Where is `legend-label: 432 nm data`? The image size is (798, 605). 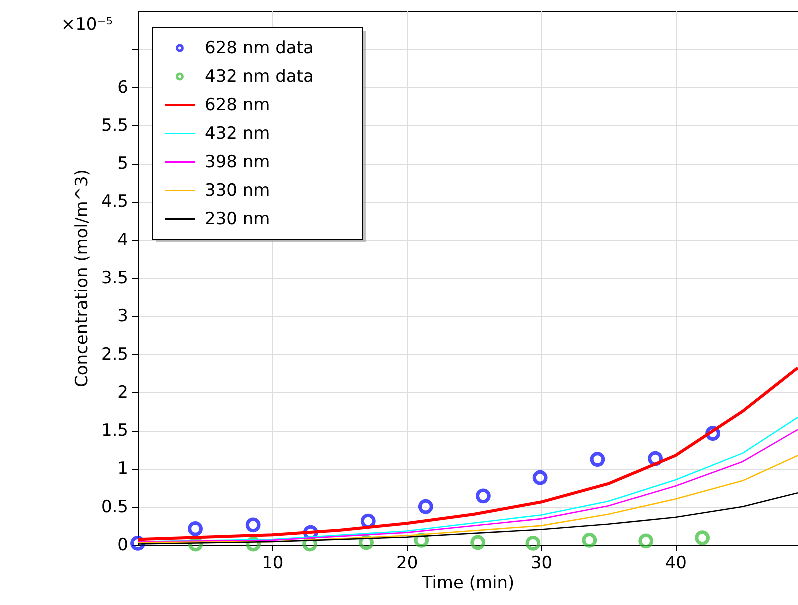 legend-label: 432 nm data is located at coordinates (259, 76).